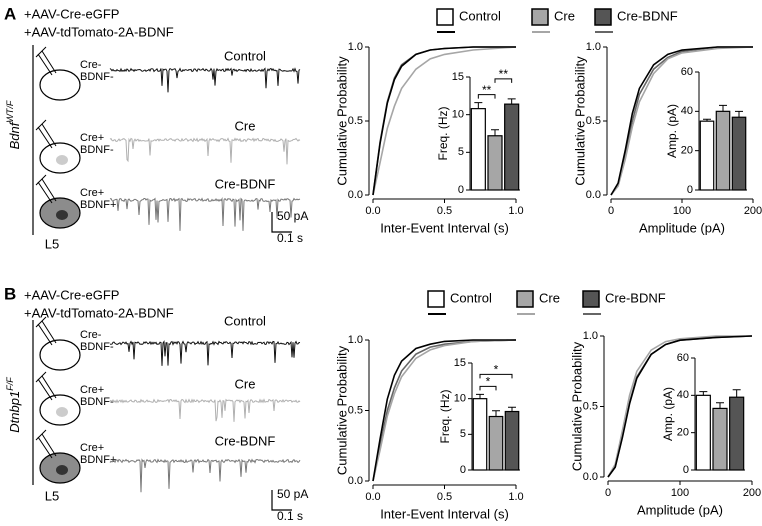 The height and width of the screenshot is (526, 762). I want to click on y-tick-label: 1.0, so click(355, 47).